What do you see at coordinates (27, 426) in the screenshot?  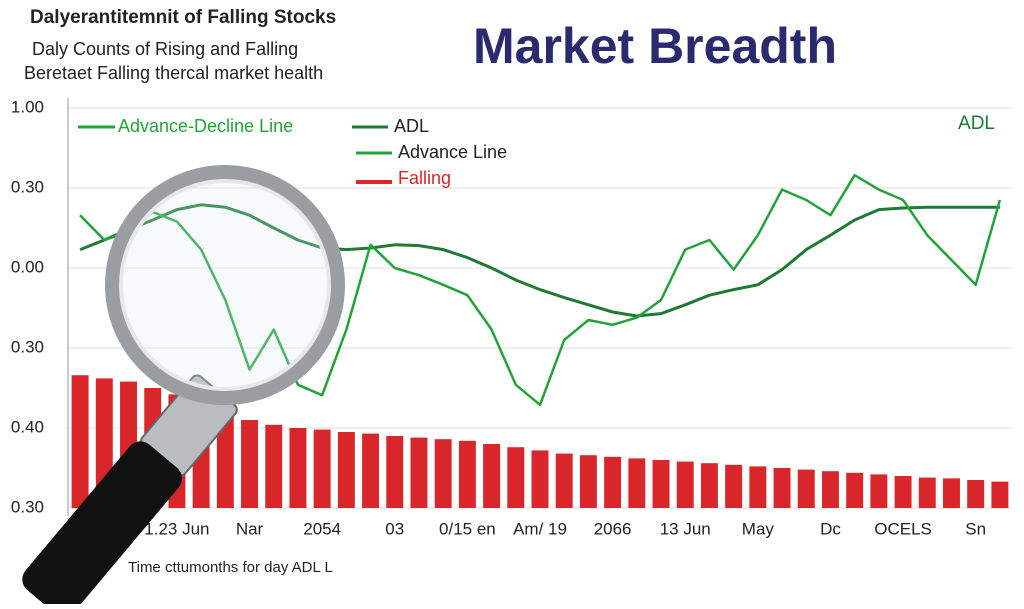 I see `y-tick-label: 0.40` at bounding box center [27, 426].